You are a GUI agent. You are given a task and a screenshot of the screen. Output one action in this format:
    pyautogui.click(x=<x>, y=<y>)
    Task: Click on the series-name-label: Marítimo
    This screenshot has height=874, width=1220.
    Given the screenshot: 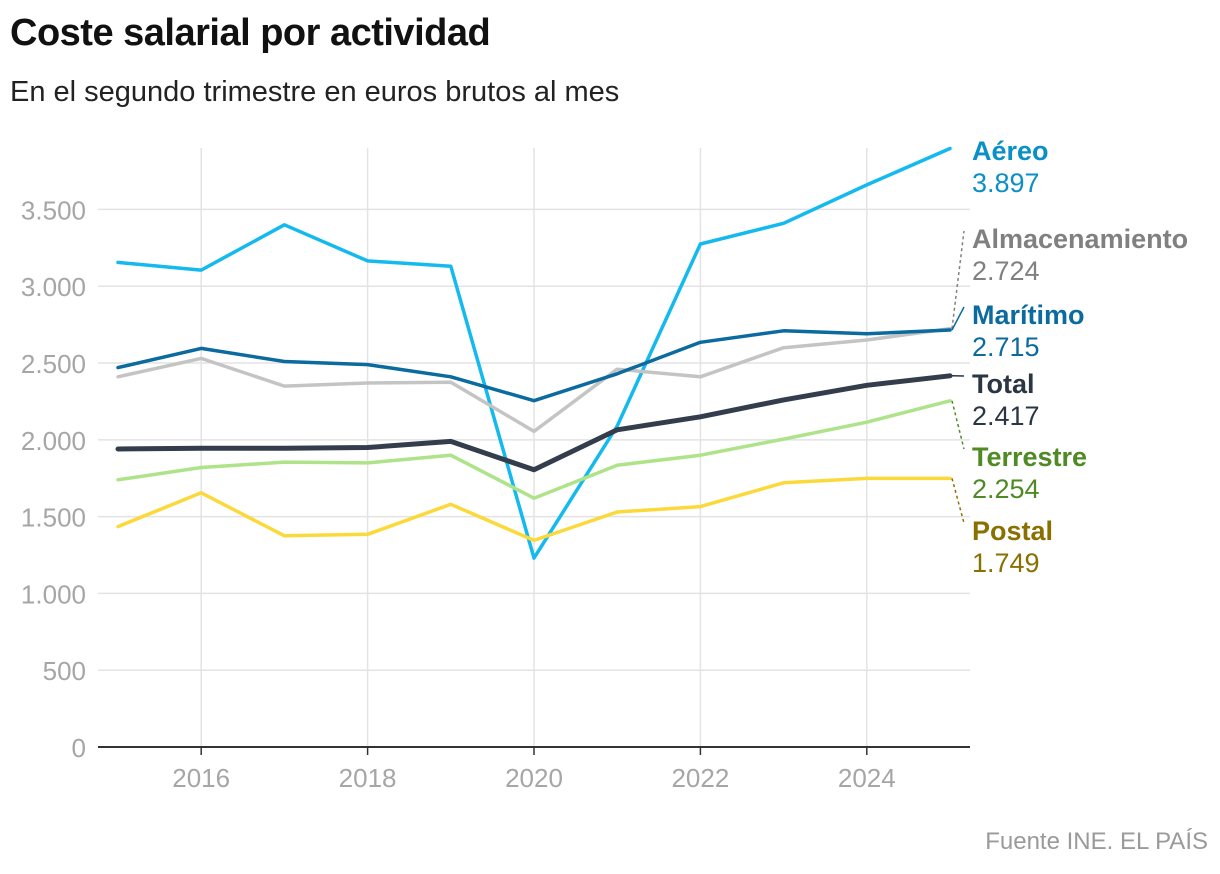 What is the action you would take?
    pyautogui.click(x=1028, y=315)
    